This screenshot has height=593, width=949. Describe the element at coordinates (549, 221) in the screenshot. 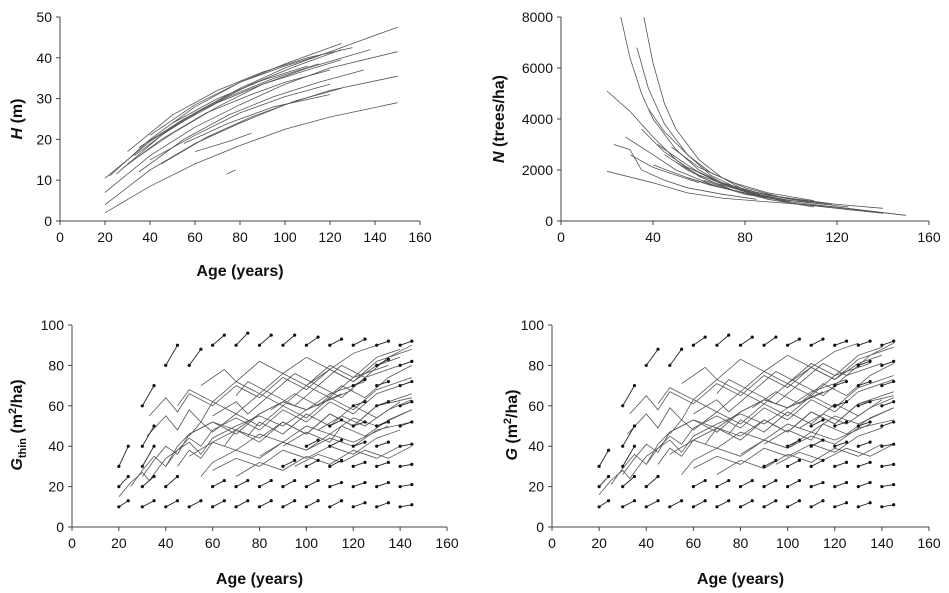

I see `y-tick-label: 0` at that location.